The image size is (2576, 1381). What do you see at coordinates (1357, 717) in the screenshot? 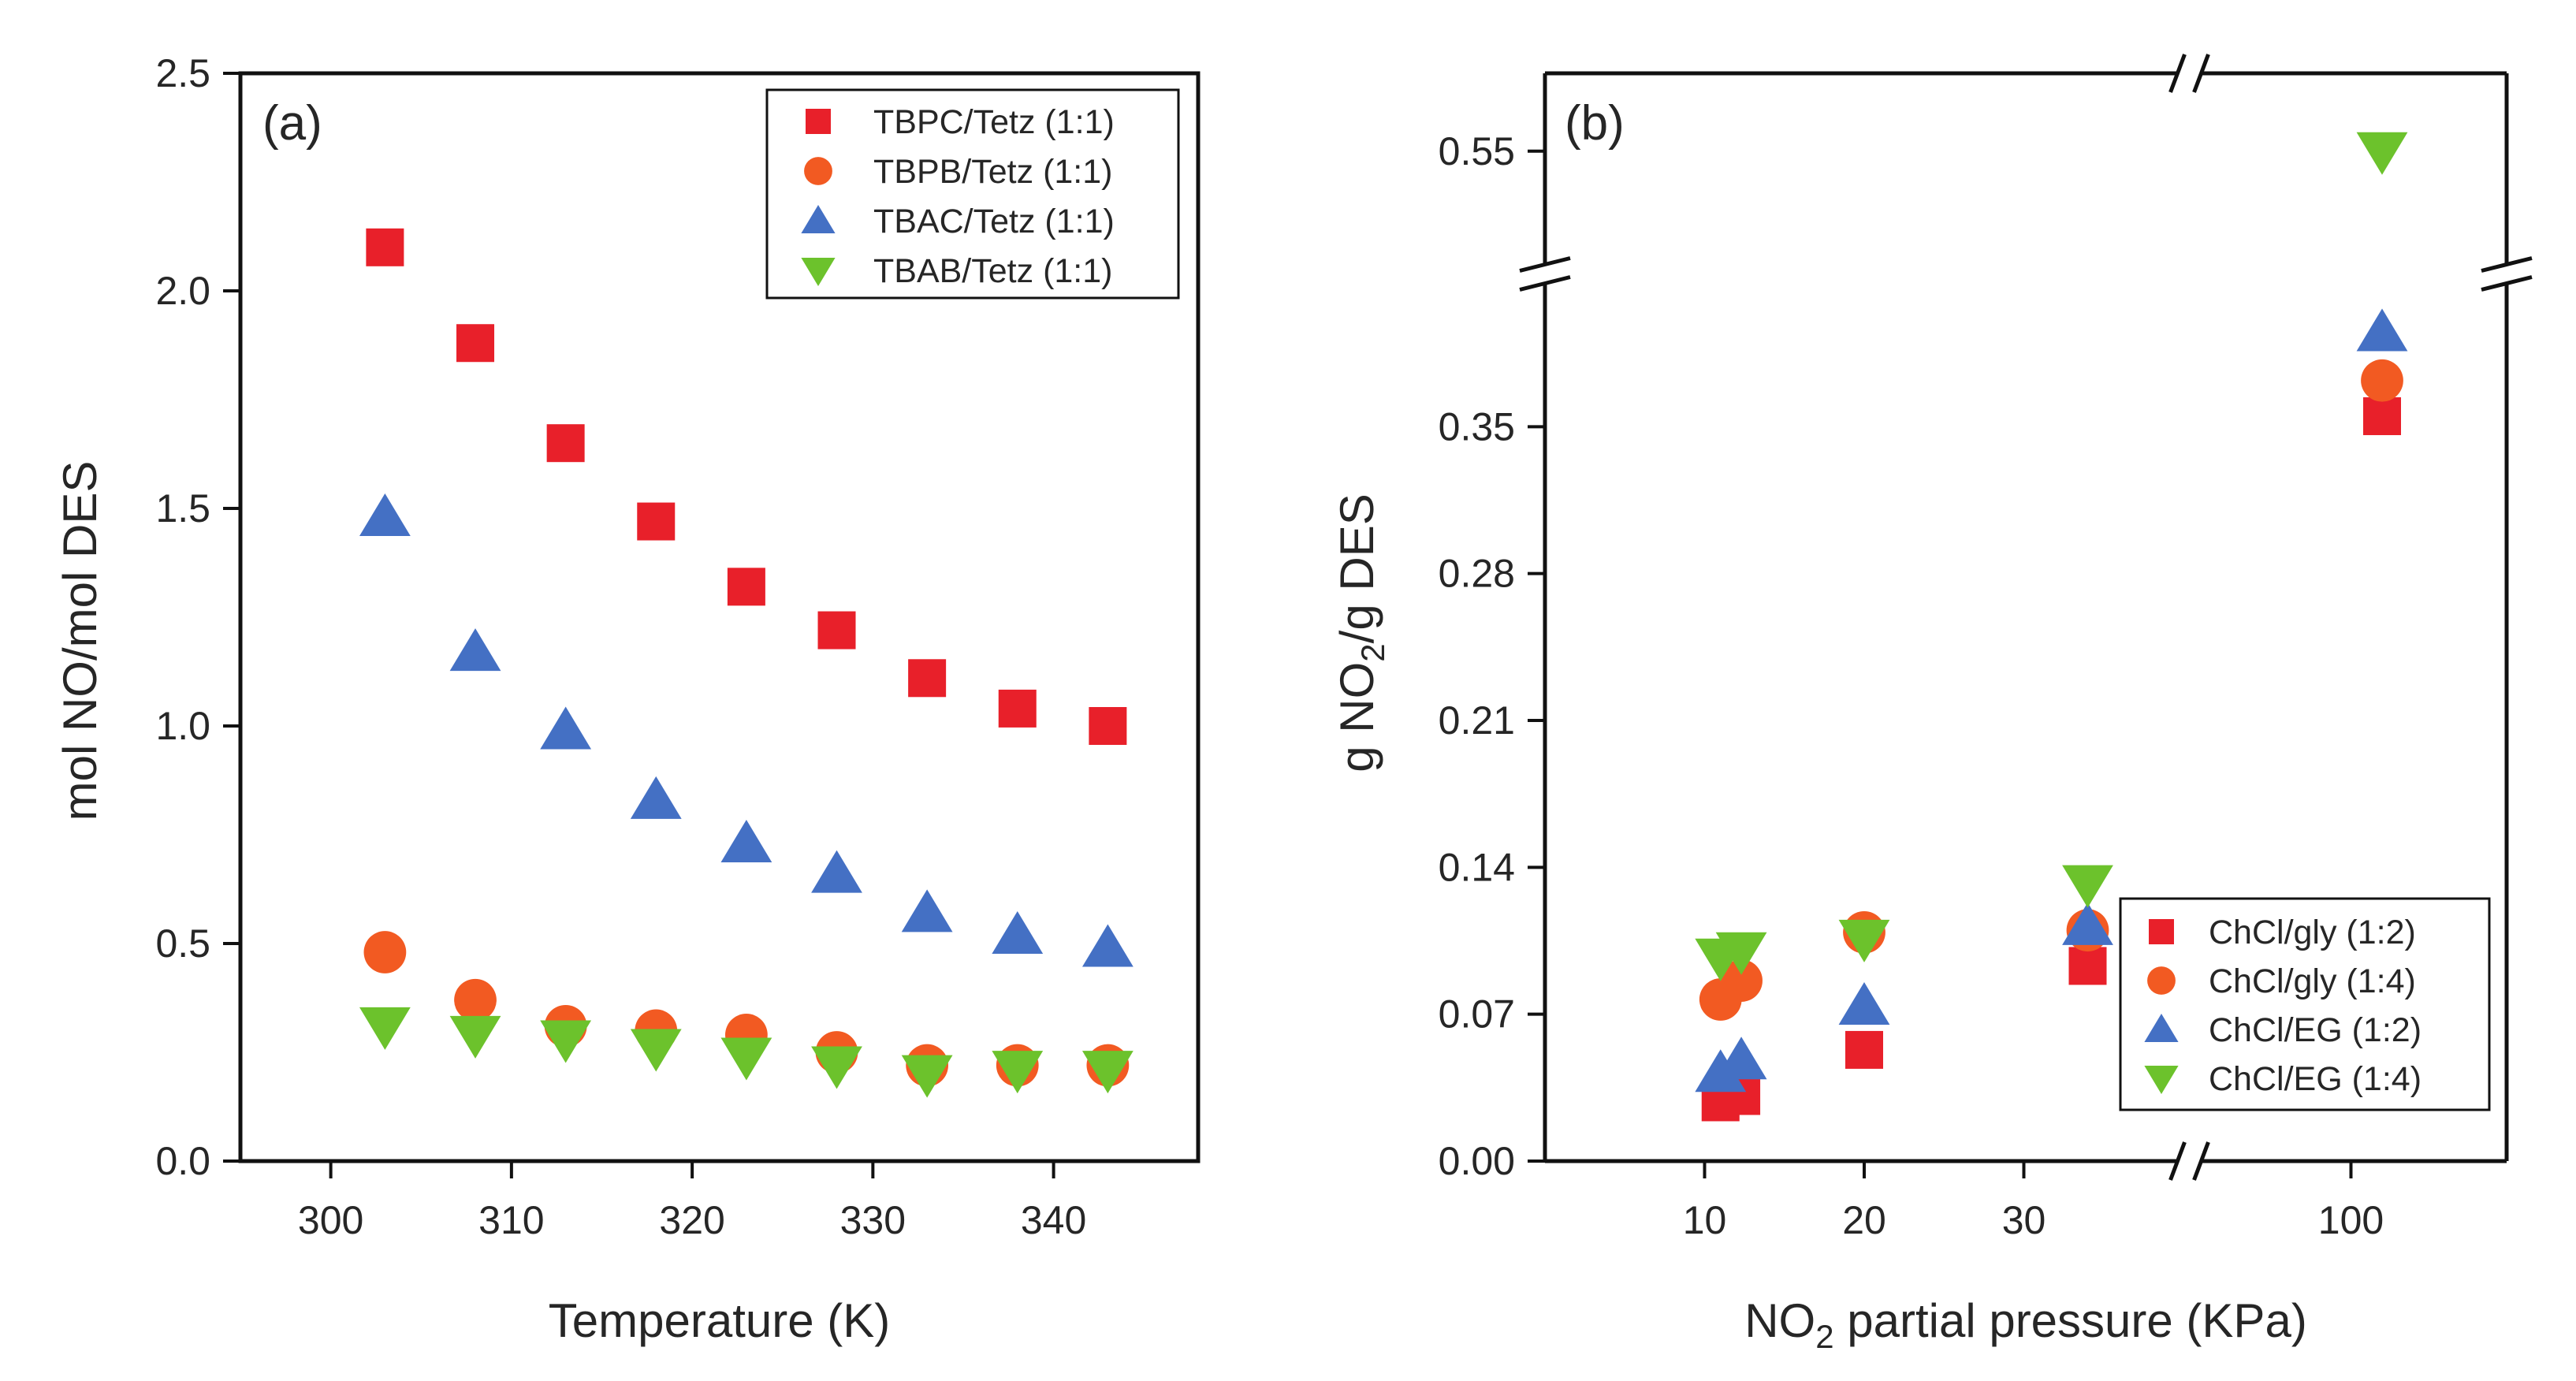
I see `y-axis-label-prefix: g NO` at bounding box center [1357, 717].